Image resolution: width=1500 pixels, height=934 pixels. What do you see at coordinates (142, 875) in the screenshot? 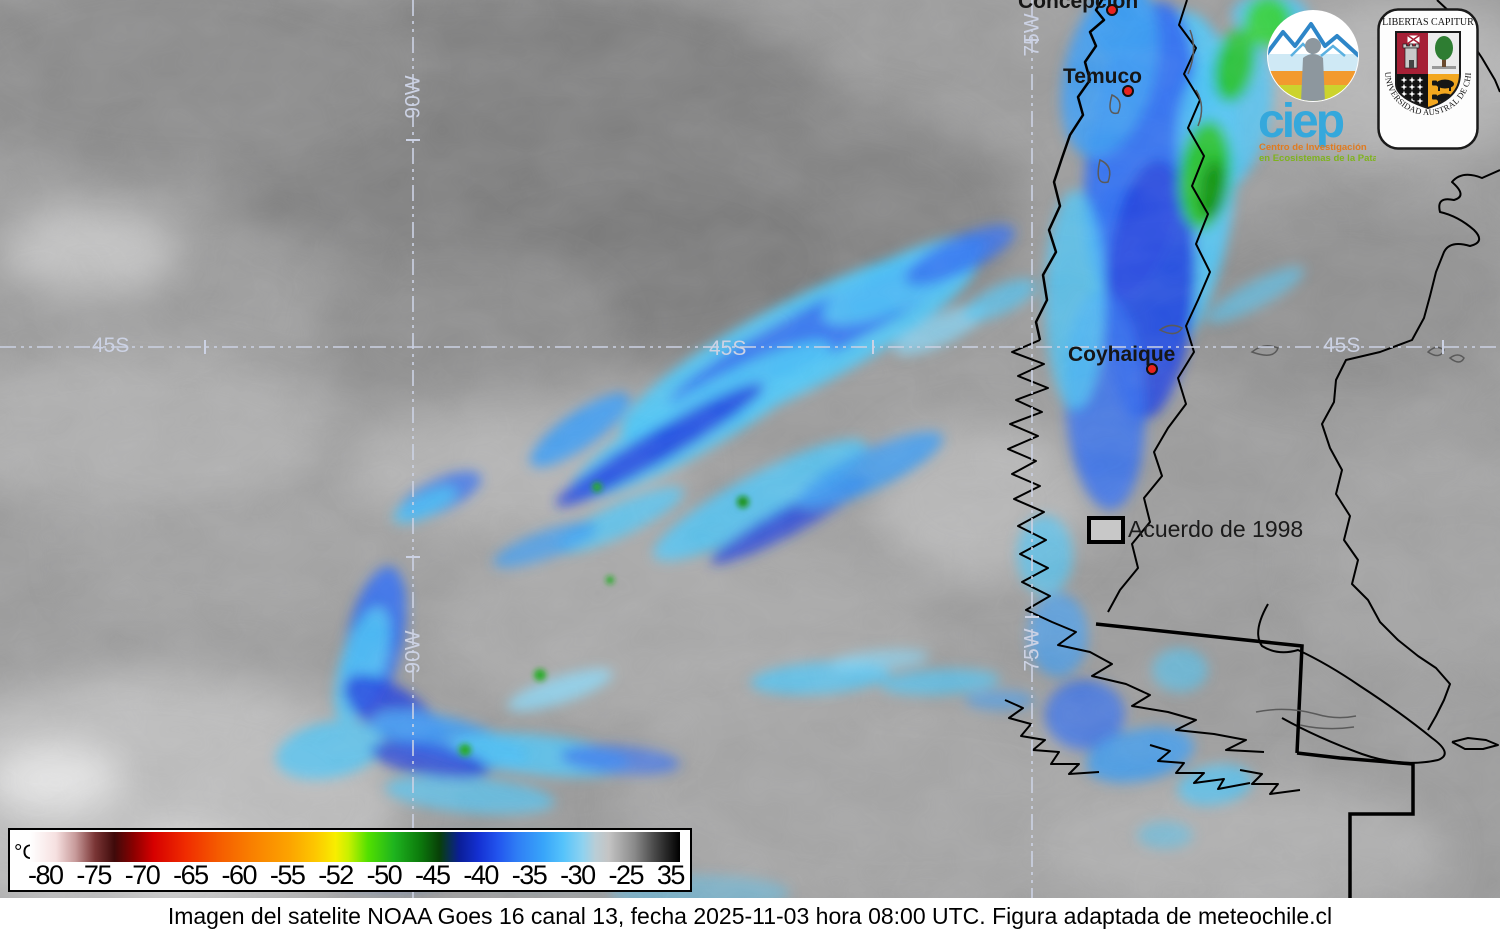
I see `colorbar-tick: -70` at bounding box center [142, 875].